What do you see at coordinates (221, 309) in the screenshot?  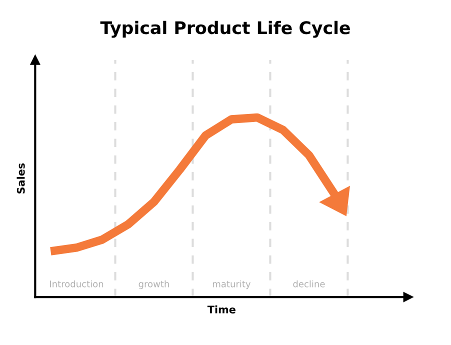 I see `x-axis-title: Time` at bounding box center [221, 309].